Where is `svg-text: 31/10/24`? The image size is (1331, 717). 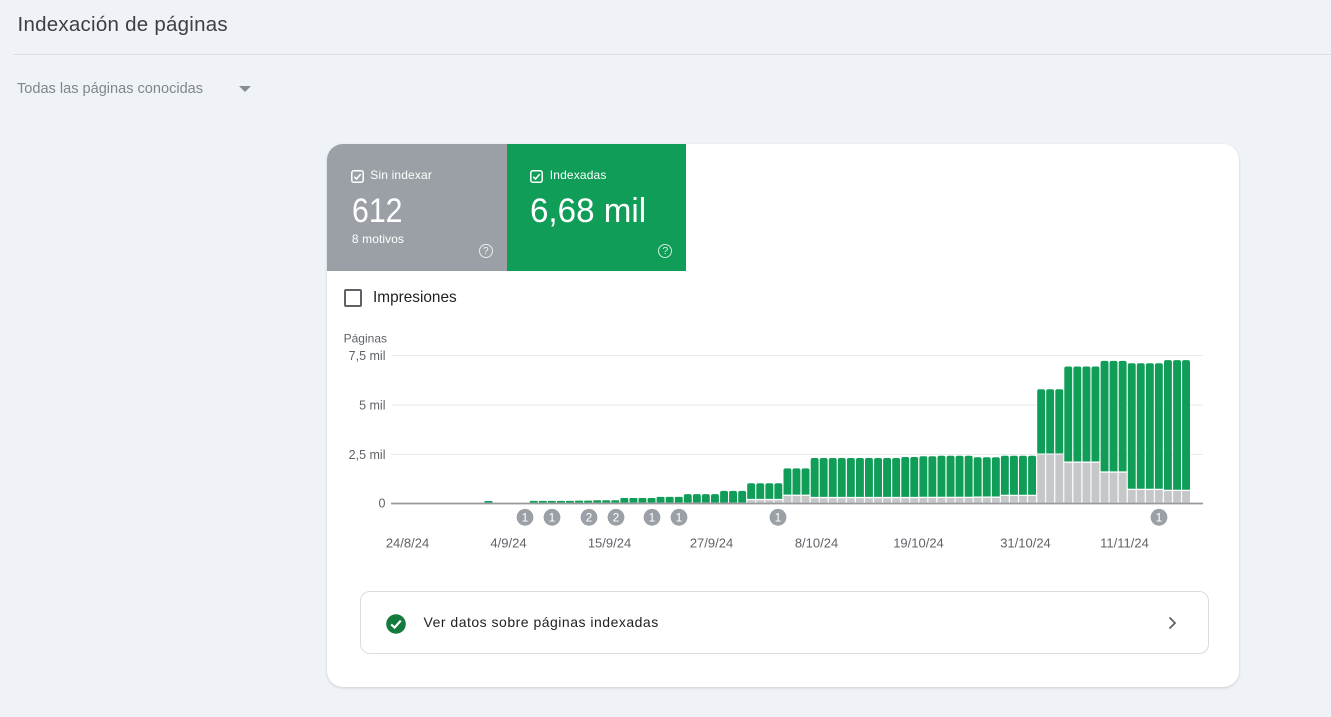 svg-text: 31/10/24 is located at coordinates (1025, 542).